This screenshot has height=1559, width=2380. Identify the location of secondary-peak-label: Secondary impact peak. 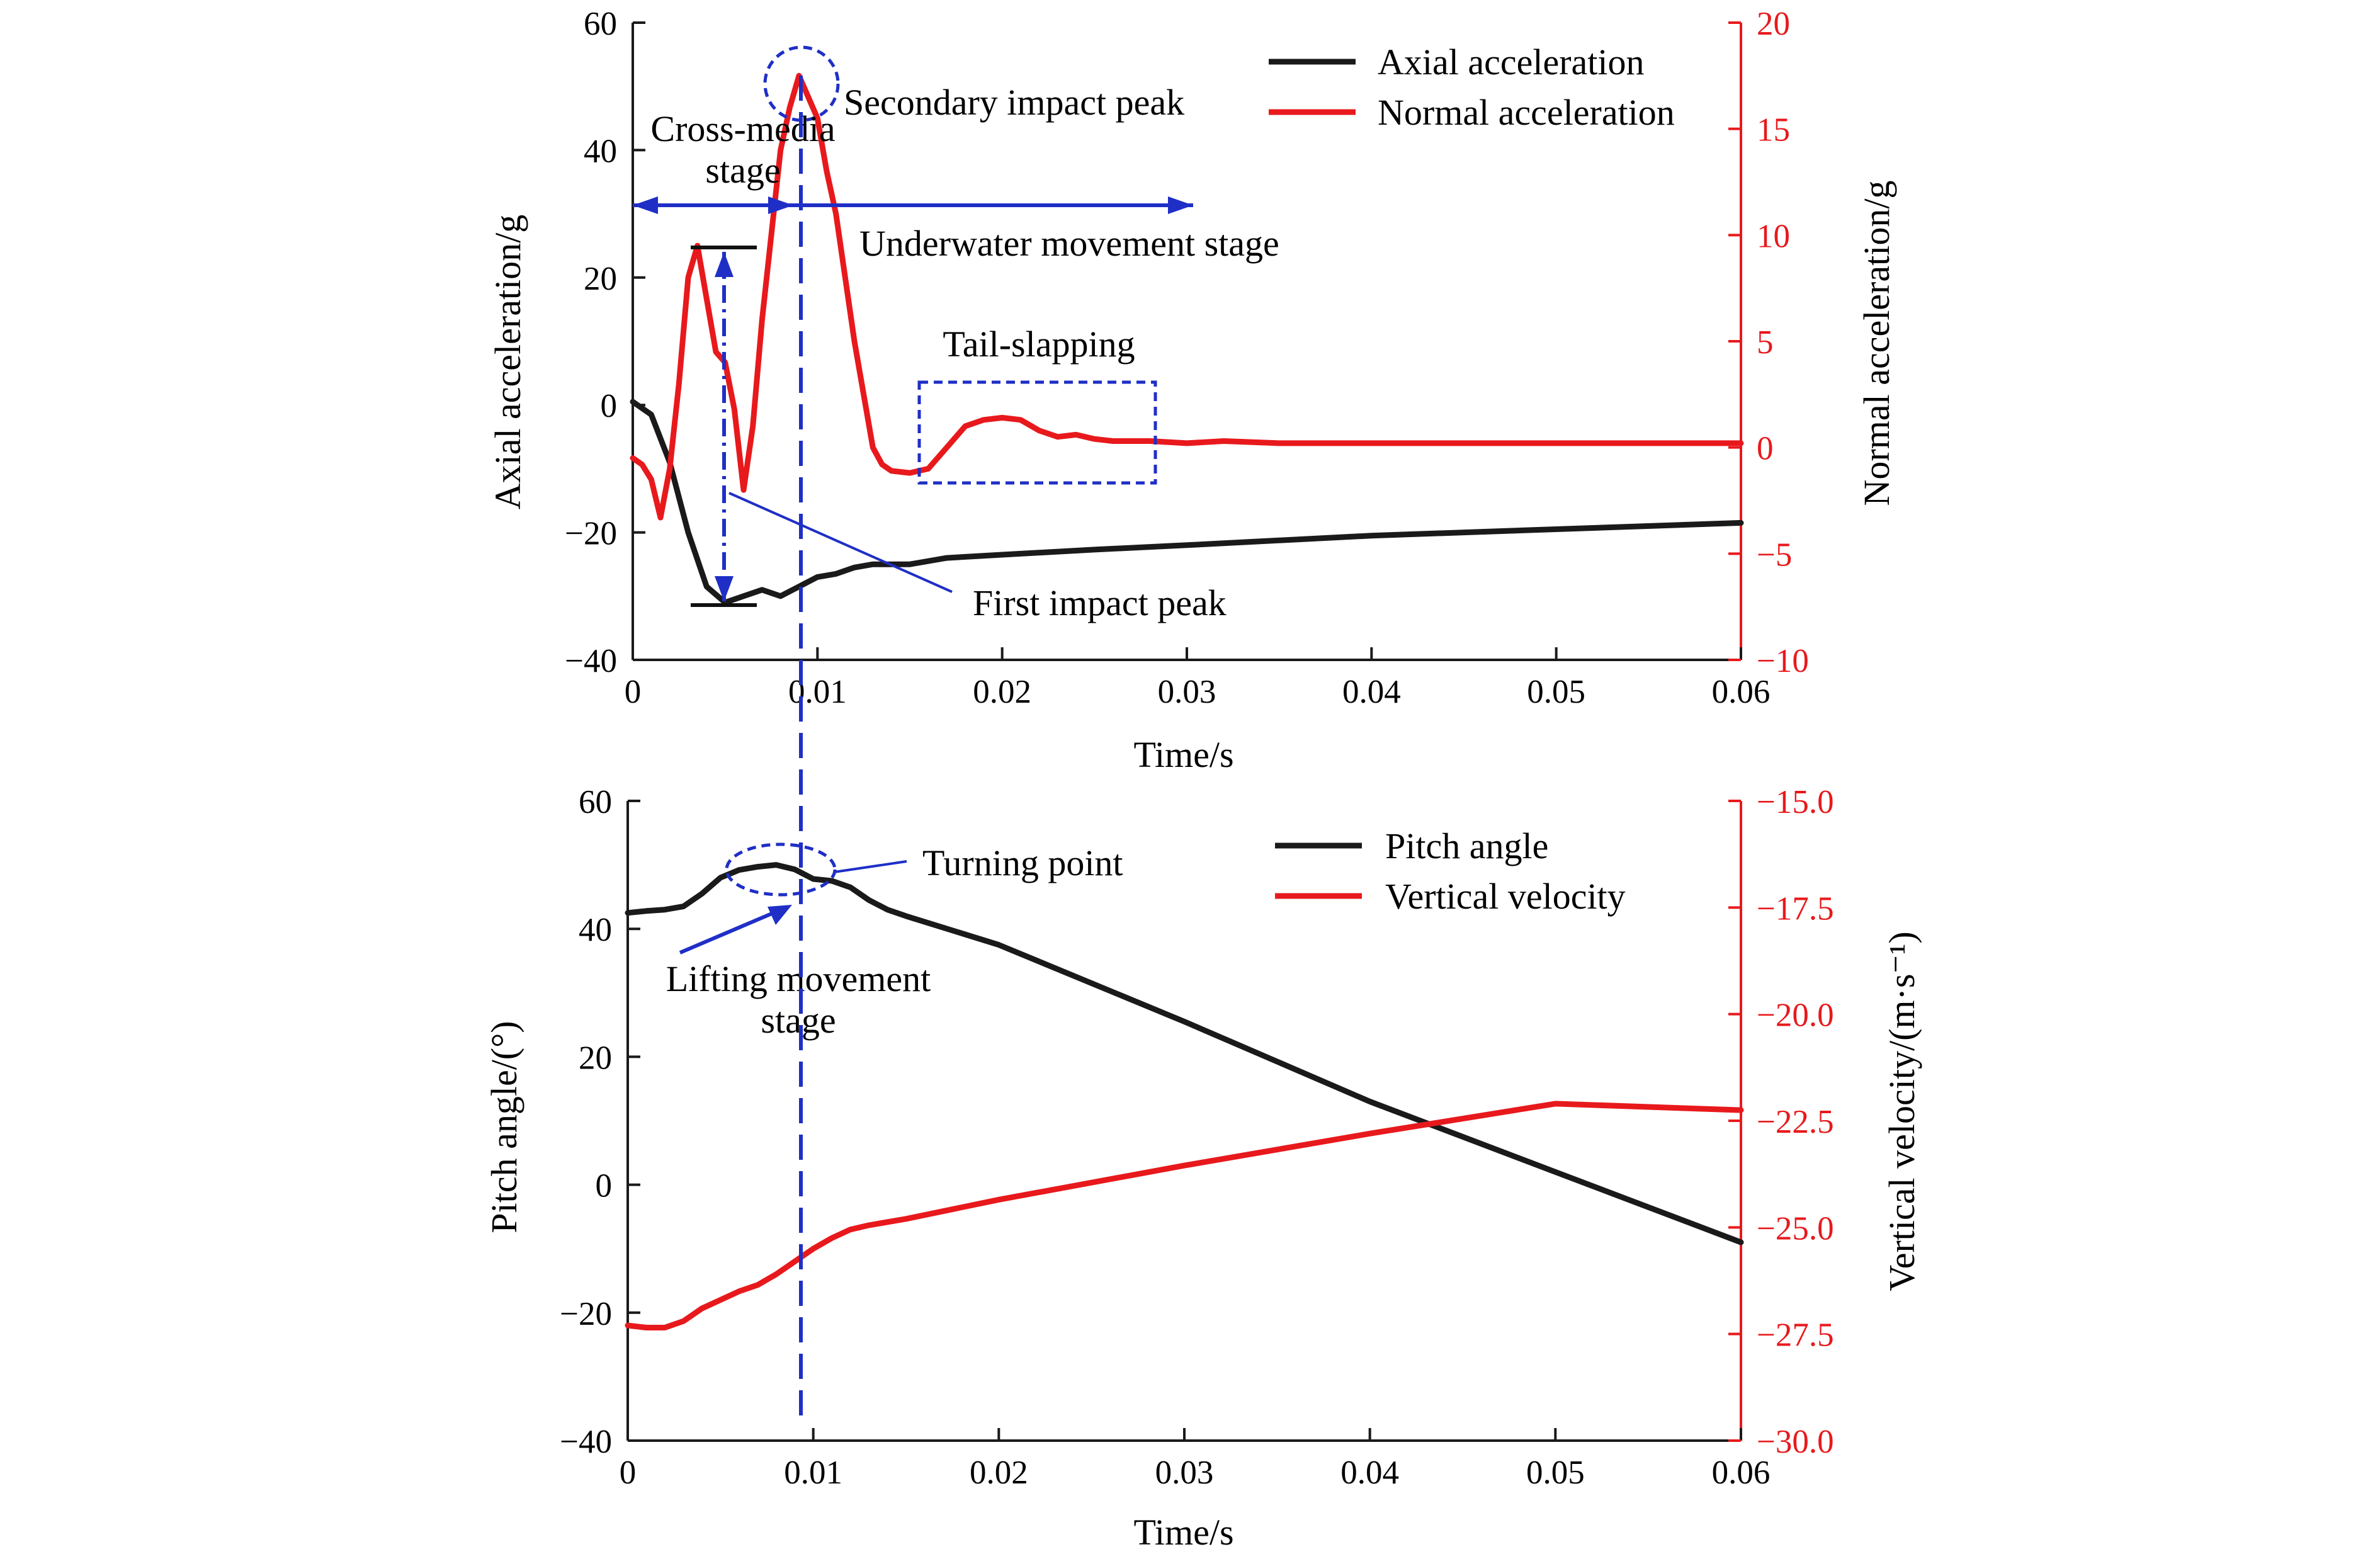
(1014, 102).